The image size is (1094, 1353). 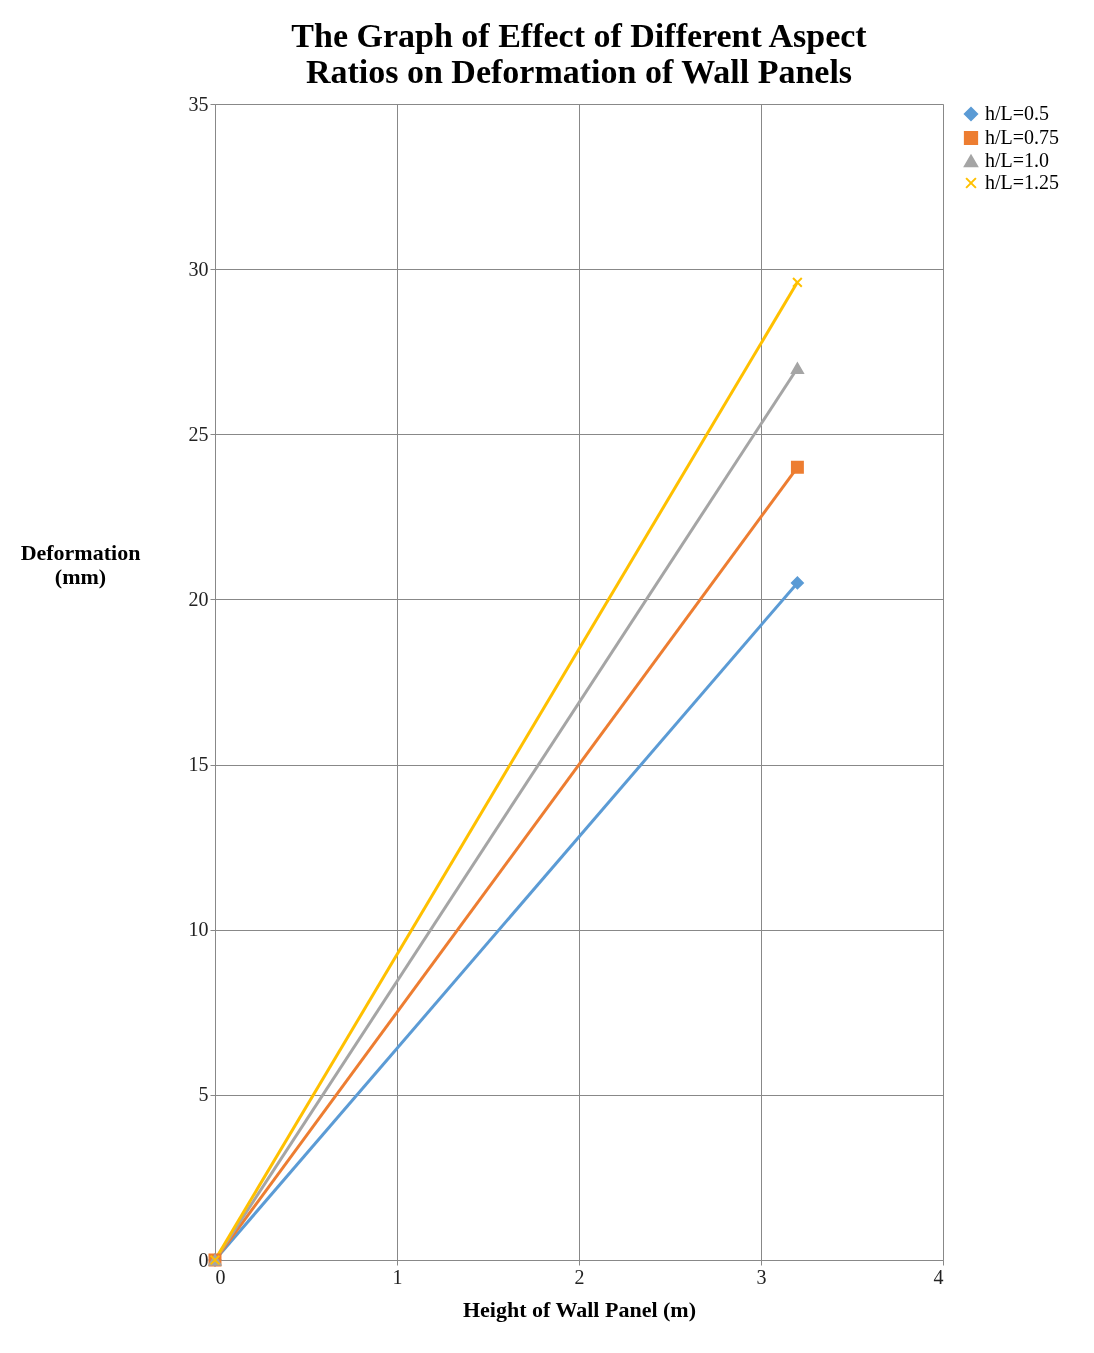 What do you see at coordinates (198, 103) in the screenshot?
I see `y-tick-label: 35` at bounding box center [198, 103].